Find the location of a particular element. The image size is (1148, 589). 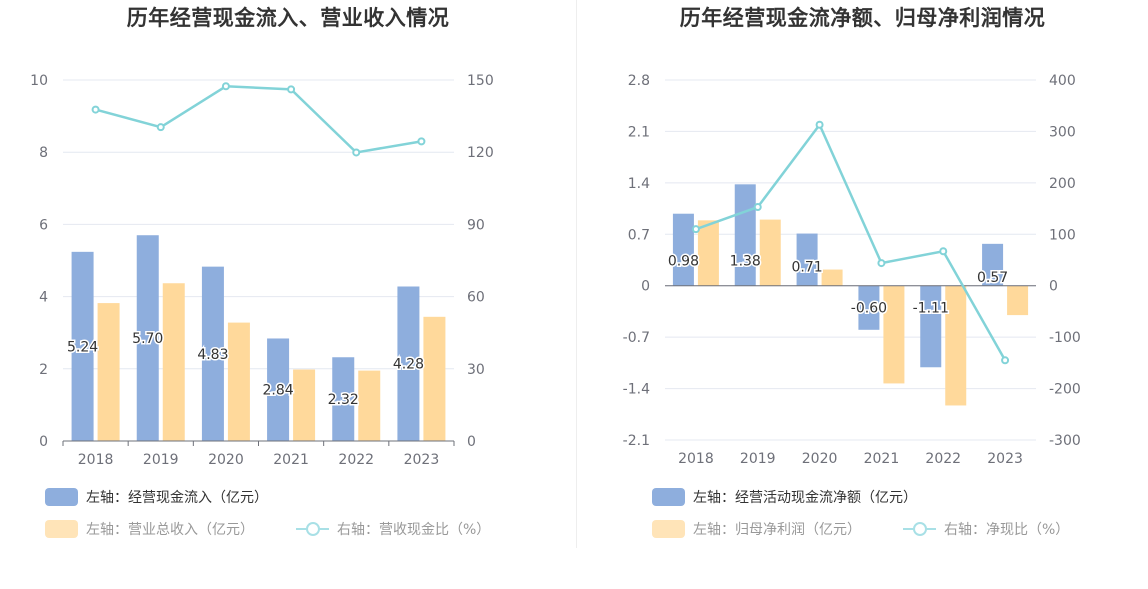

chart-title: 历年经营现金流入、营业收入情况 is located at coordinates (288, 18).